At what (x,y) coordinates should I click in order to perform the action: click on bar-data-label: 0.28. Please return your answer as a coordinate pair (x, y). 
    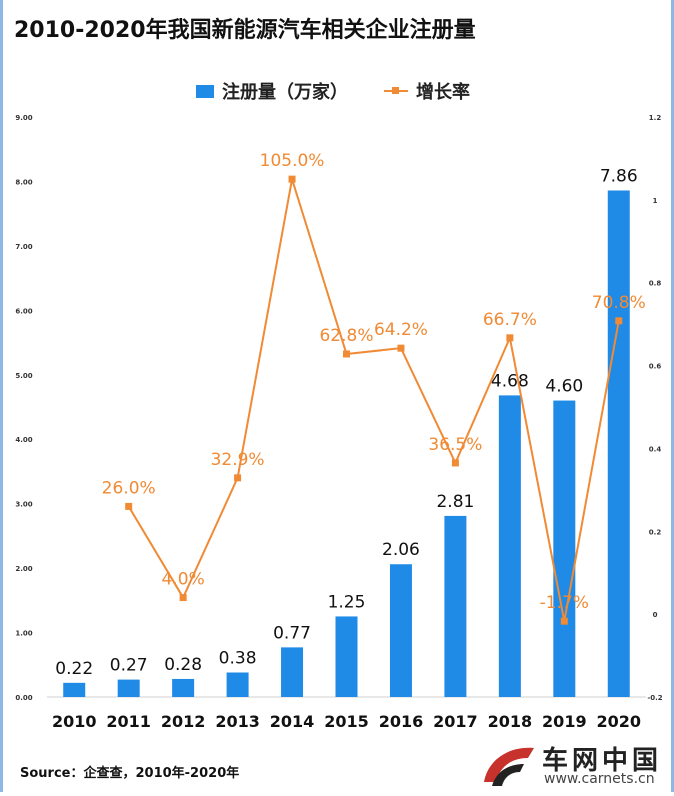
    Looking at the image, I should click on (183, 665).